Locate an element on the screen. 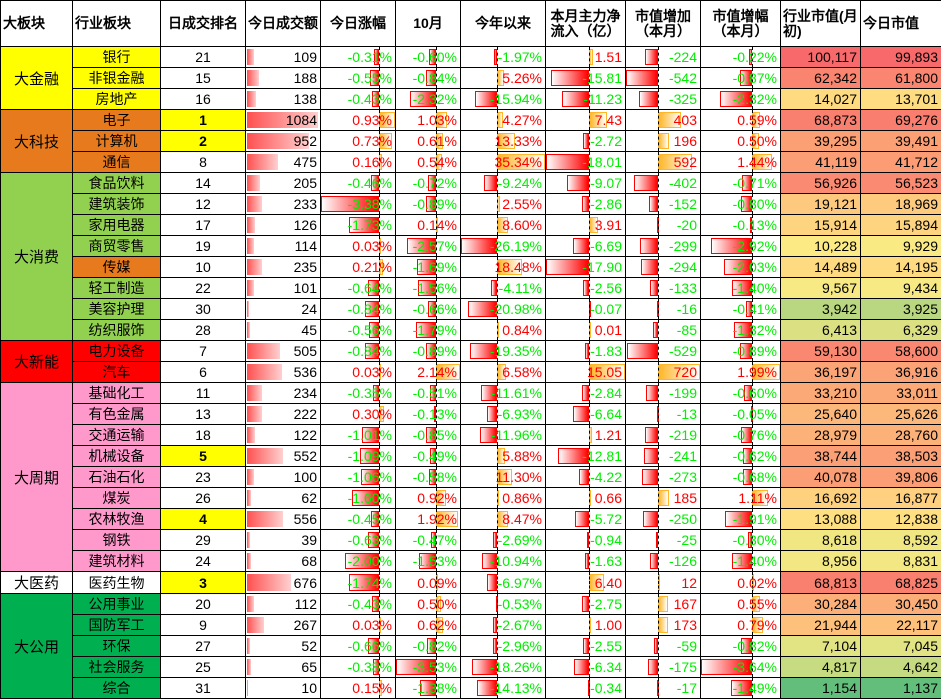 This screenshot has width=941, height=699. major-sector-cell: 大公用 is located at coordinates (37, 646).